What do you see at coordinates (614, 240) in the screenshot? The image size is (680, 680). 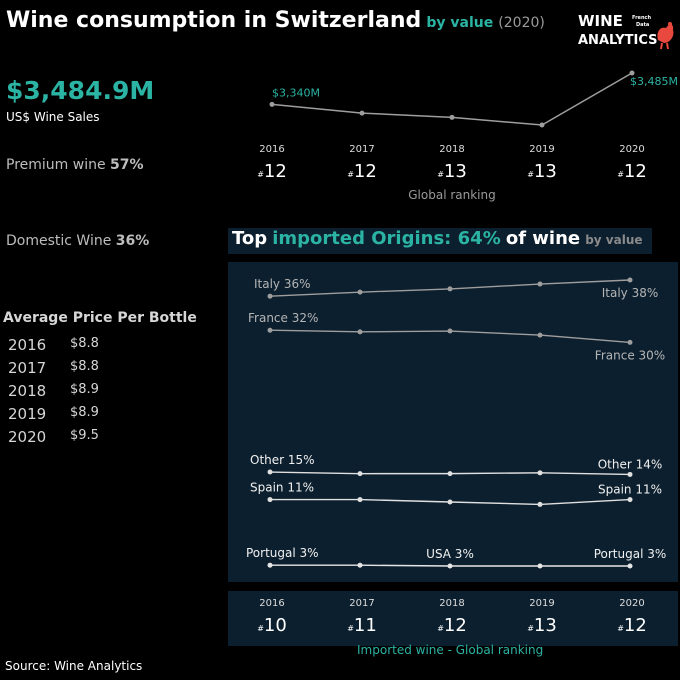 I see `imported-title-part4: by value` at bounding box center [614, 240].